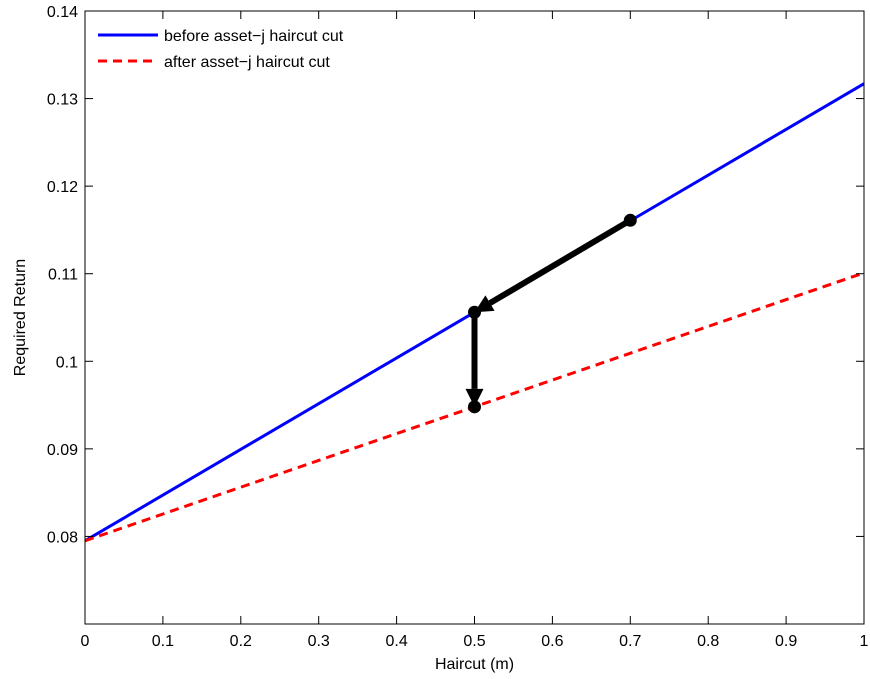 This screenshot has width=870, height=679. I want to click on y-tick-label: 0.12, so click(62, 187).